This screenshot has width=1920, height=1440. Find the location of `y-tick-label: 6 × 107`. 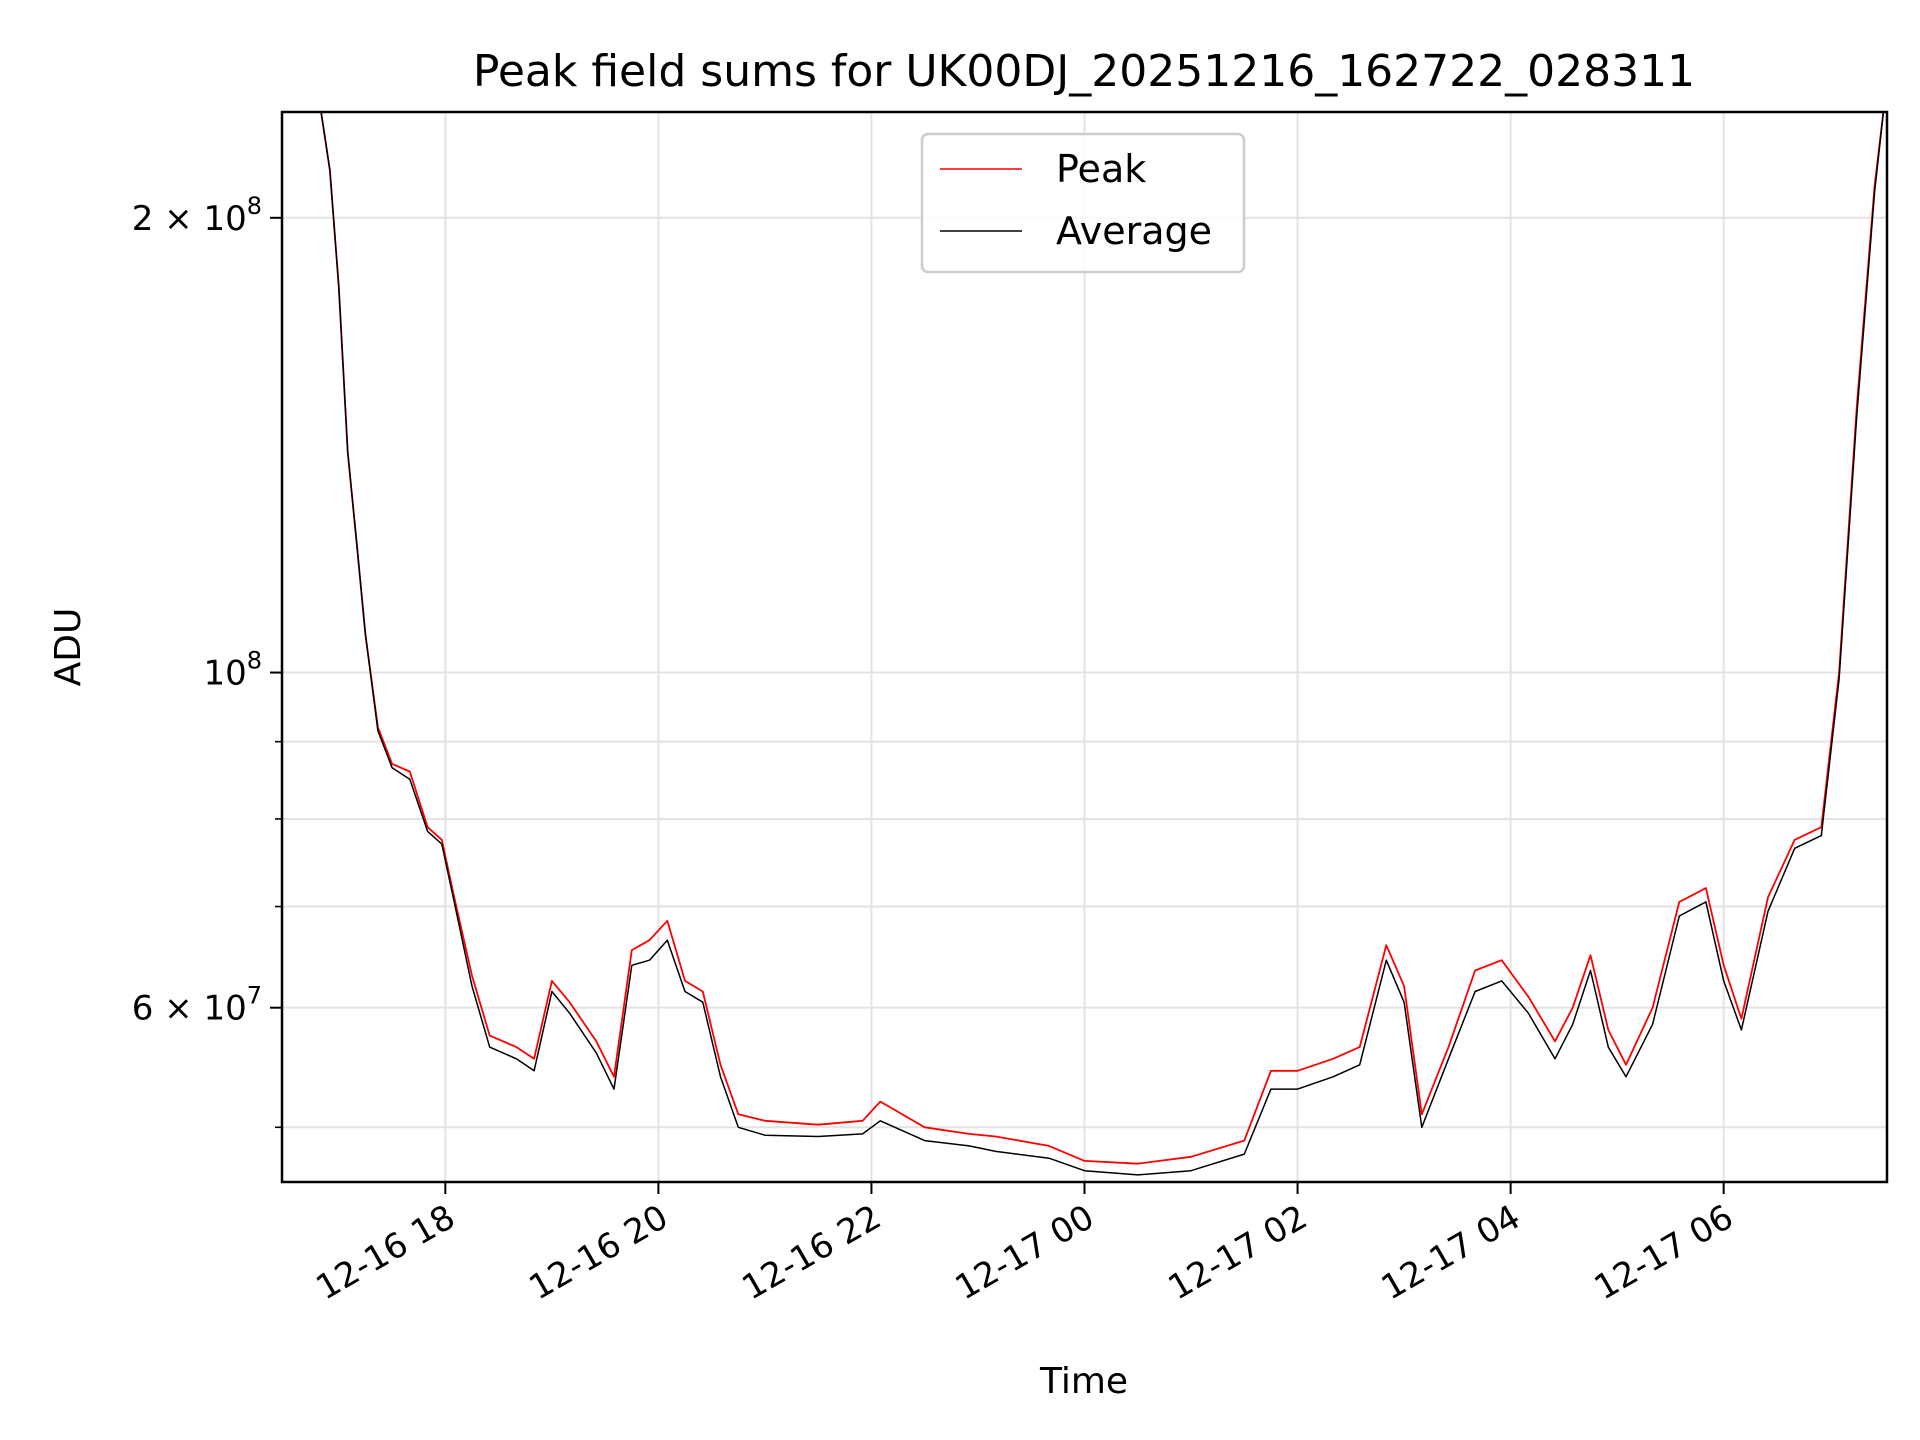

y-tick-label: 6 × 107 is located at coordinates (197, 1005).